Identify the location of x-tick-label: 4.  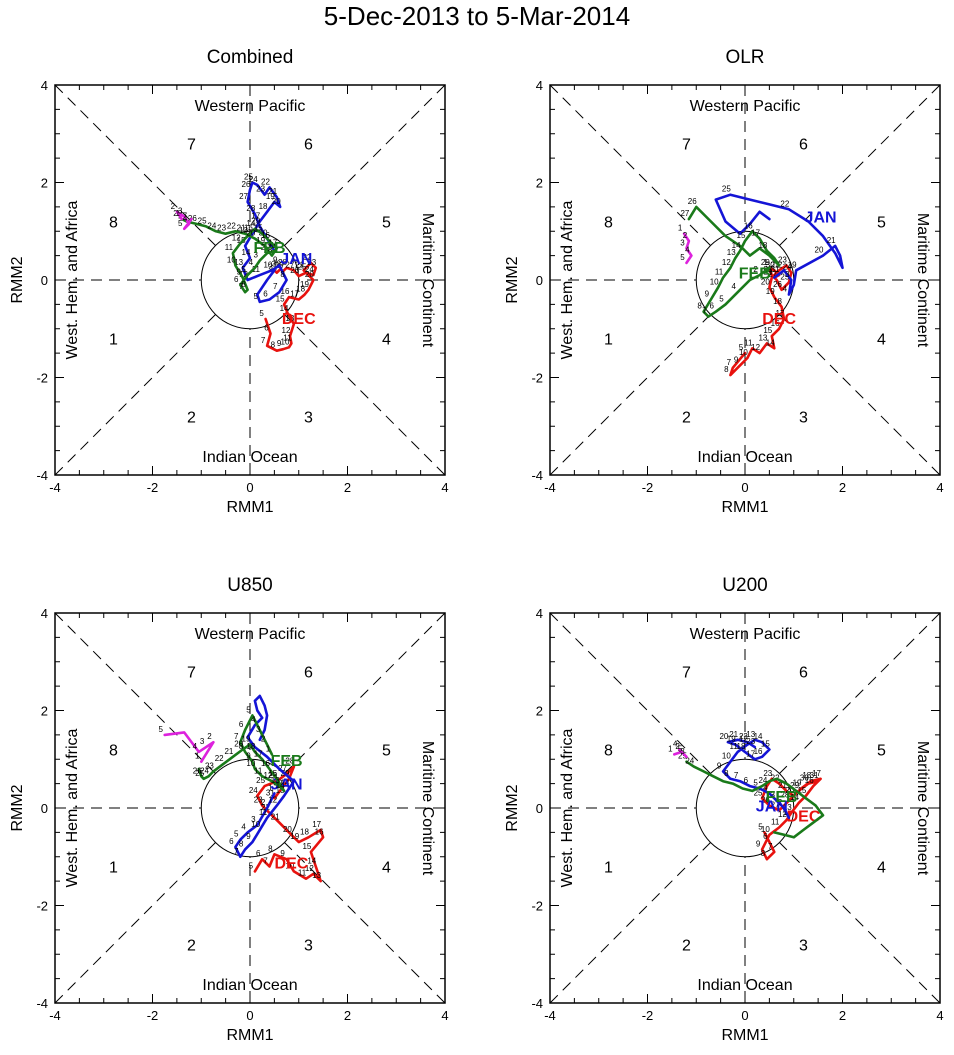
(444, 1015).